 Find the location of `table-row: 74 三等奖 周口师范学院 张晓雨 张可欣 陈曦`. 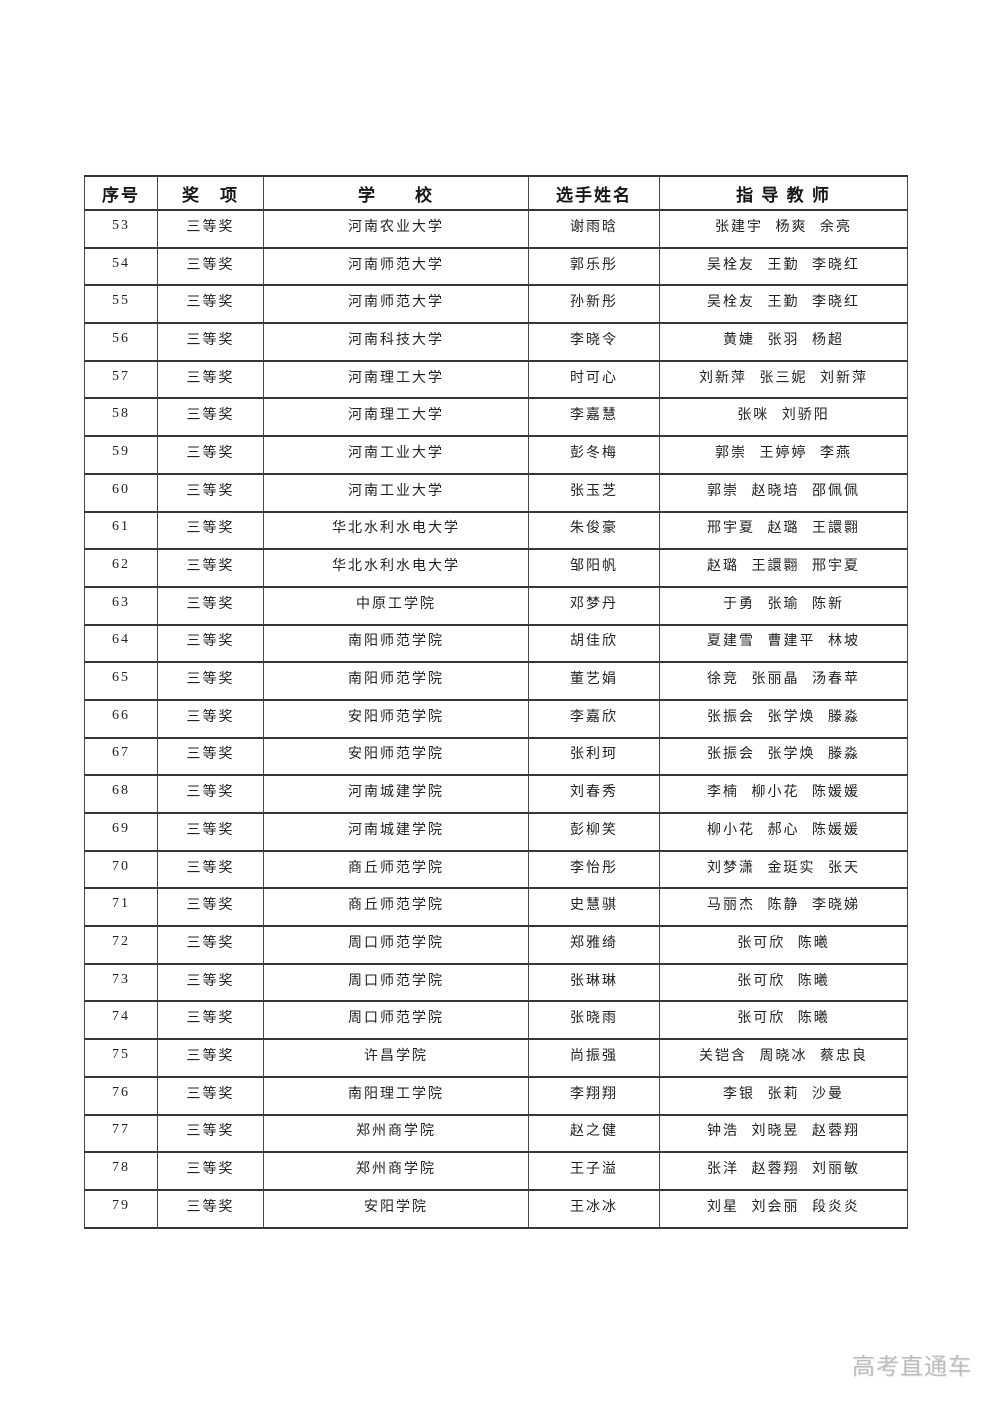

table-row: 74 三等奖 周口师范学院 张晓雨 张可欣 陈曦 is located at coordinates (496, 1020).